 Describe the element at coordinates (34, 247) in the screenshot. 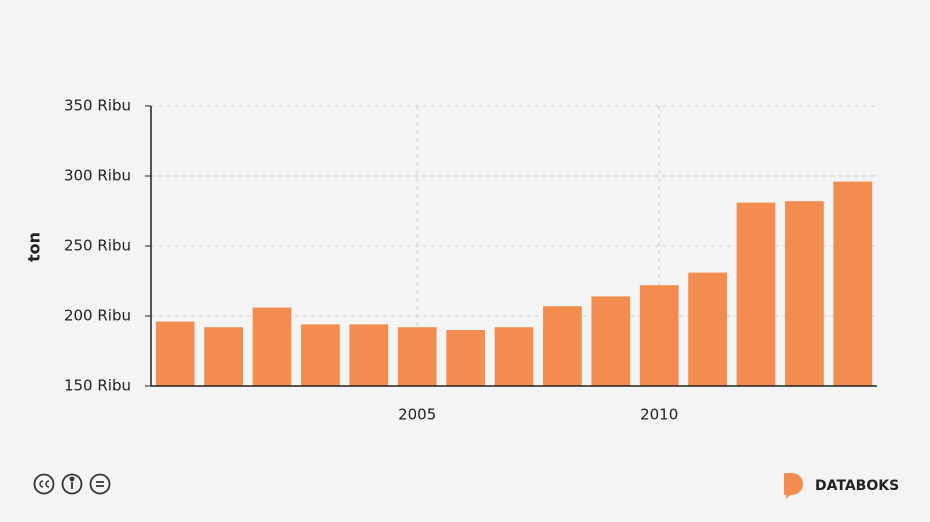

I see `y-axis-label: ton` at that location.